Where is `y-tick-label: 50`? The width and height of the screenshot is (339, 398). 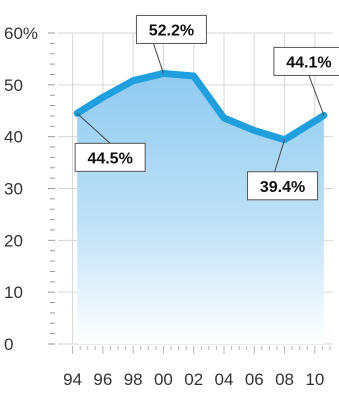 y-tick-label: 50 is located at coordinates (13, 85).